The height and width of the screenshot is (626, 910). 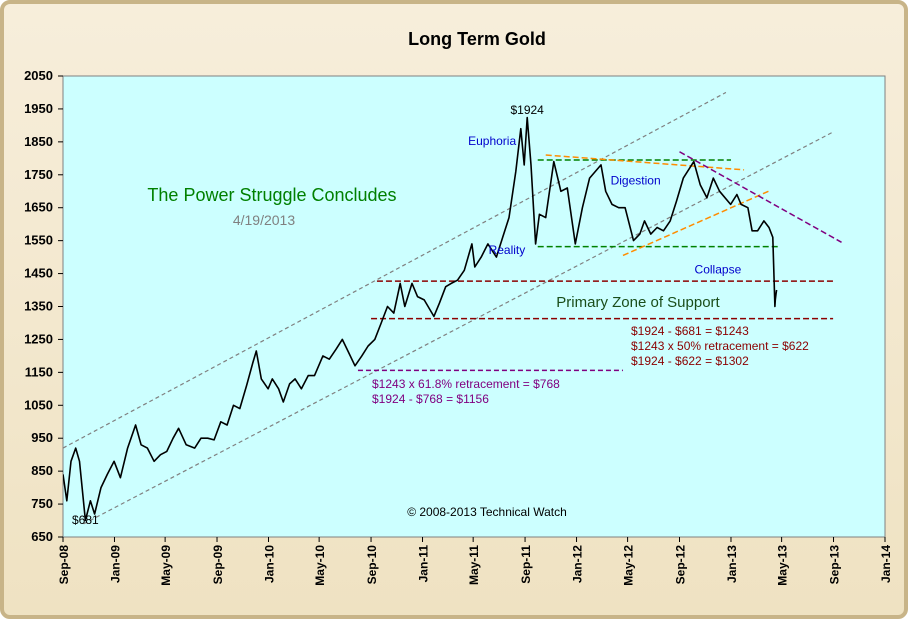 What do you see at coordinates (578, 564) in the screenshot?
I see `x-tick-label: Jan-12` at bounding box center [578, 564].